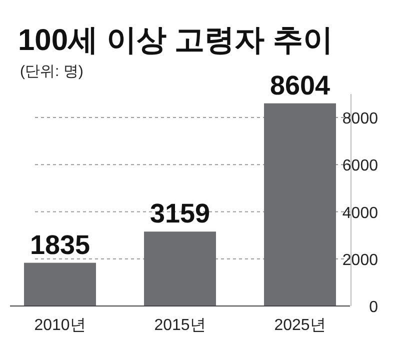 This screenshot has height=351, width=400. Describe the element at coordinates (60, 245) in the screenshot. I see `data-label: 1835` at that location.